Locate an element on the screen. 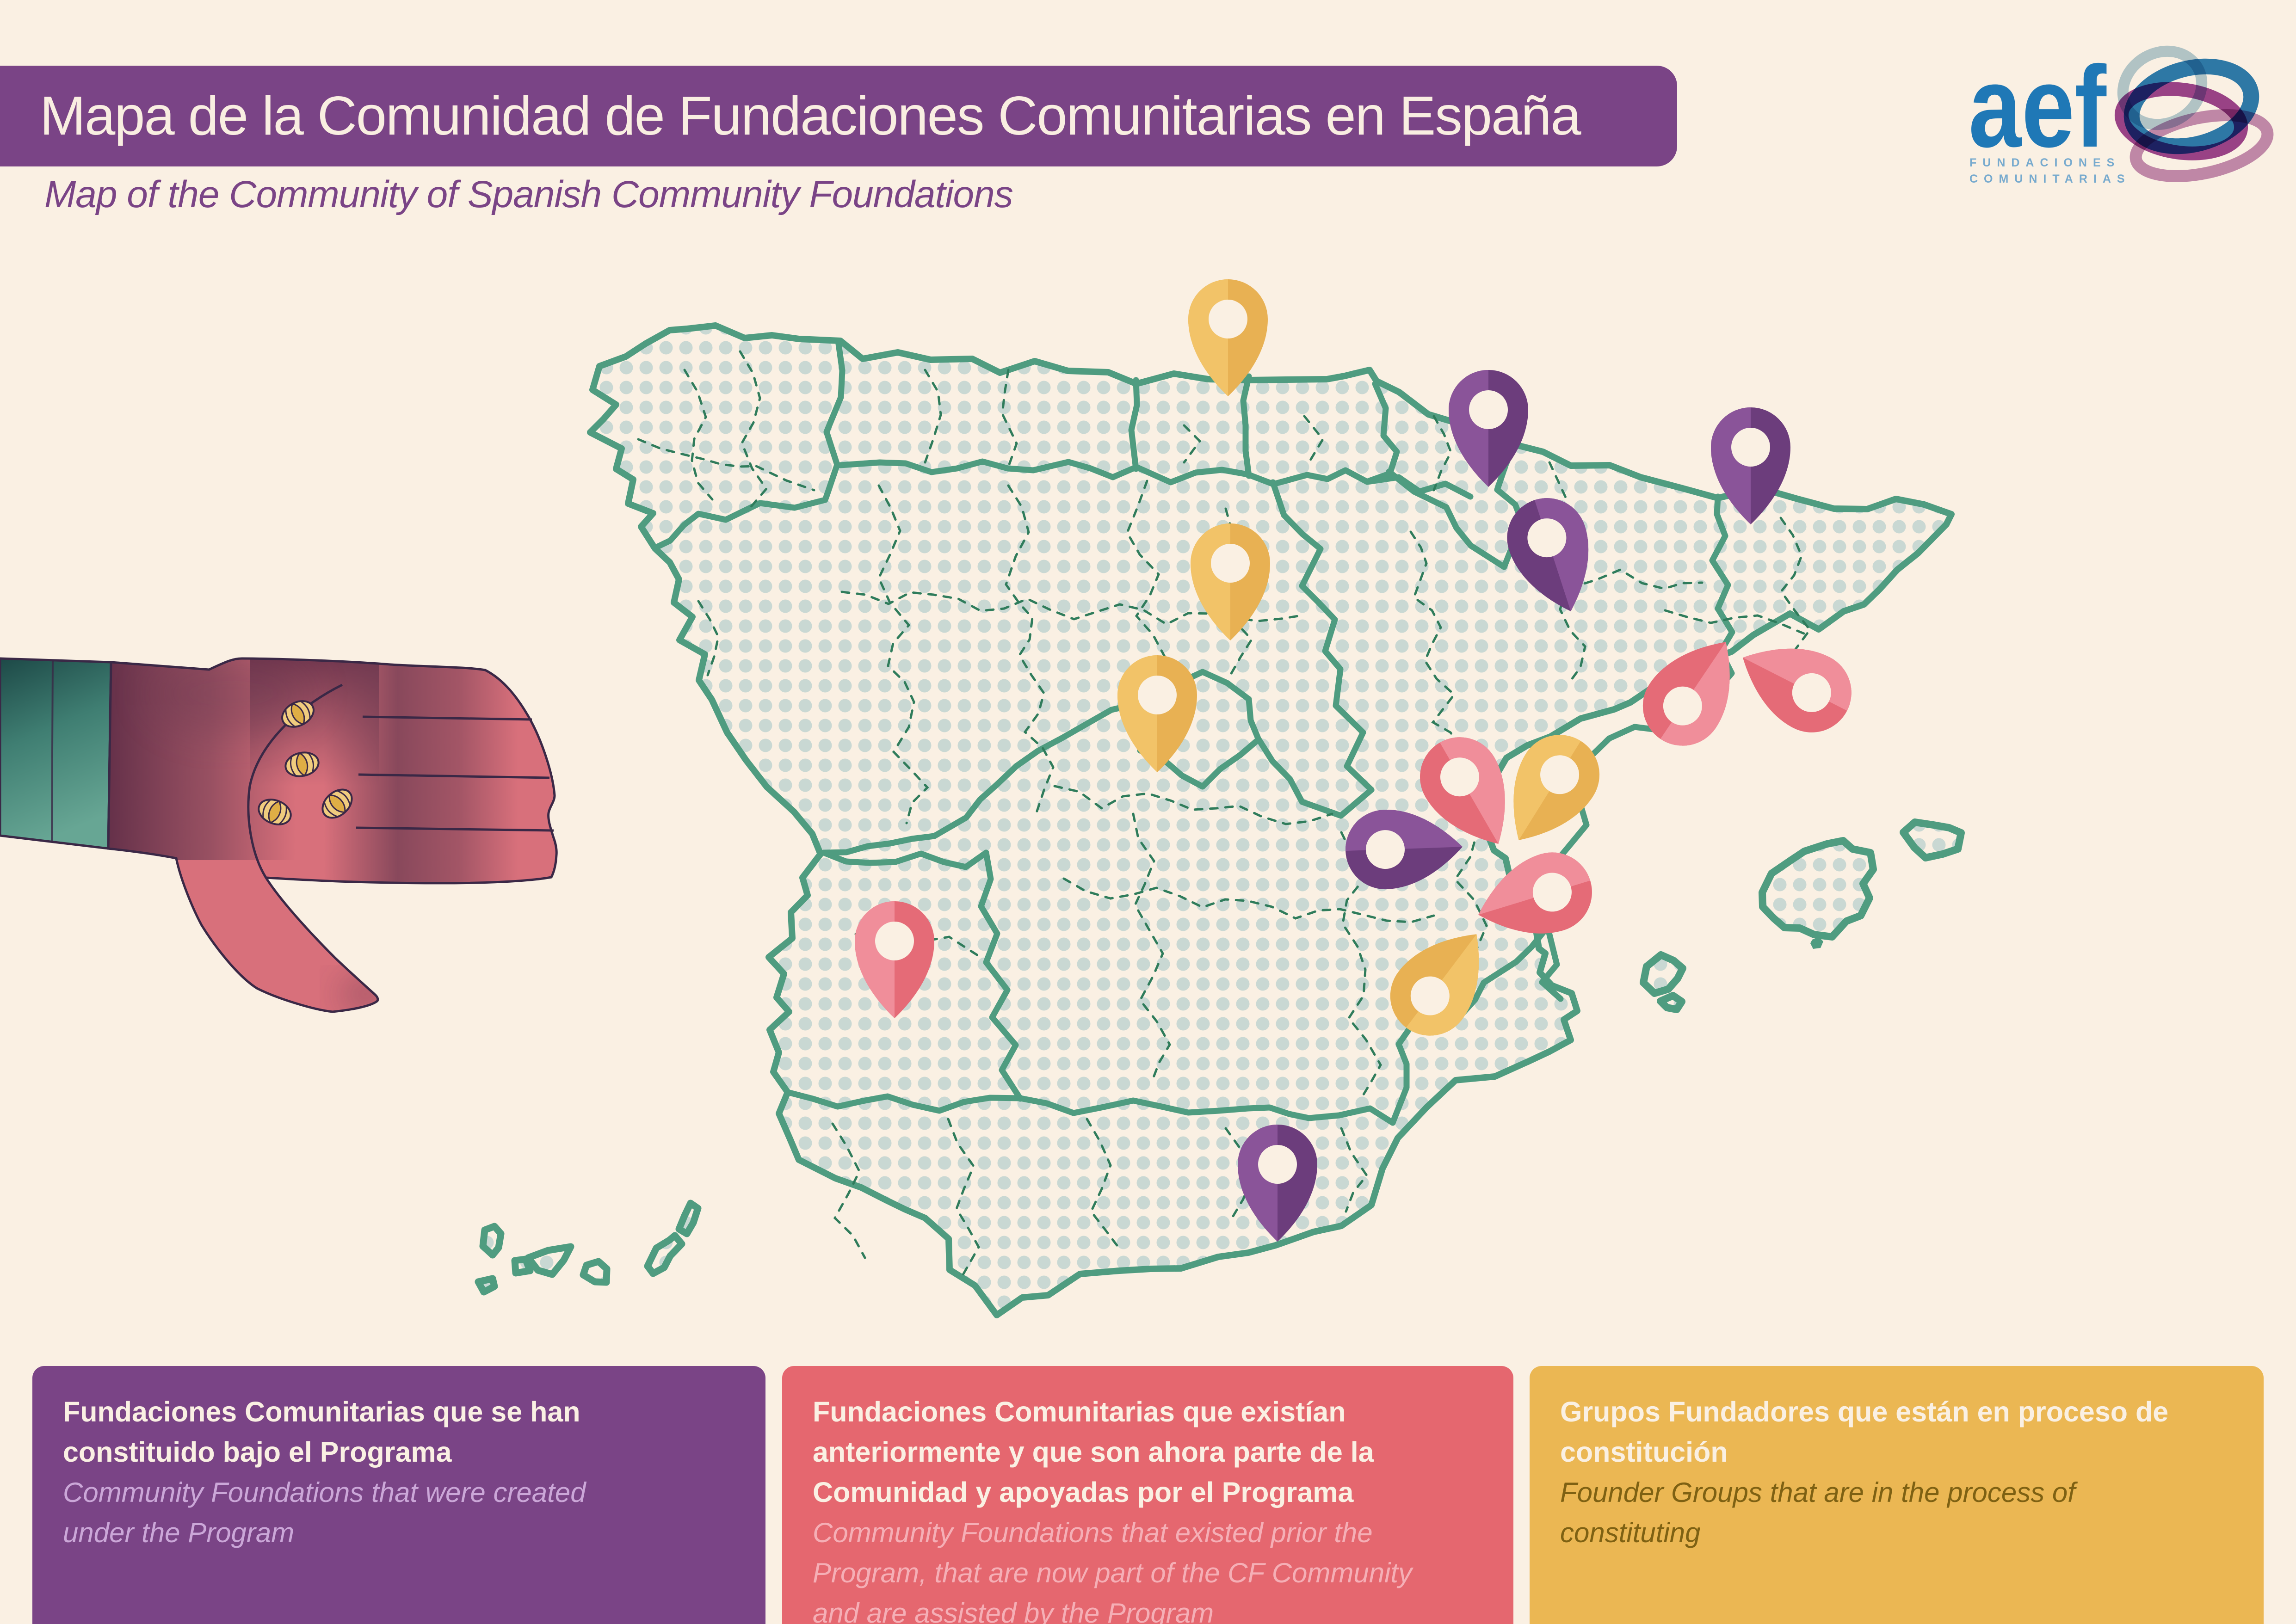 The width and height of the screenshot is (2296, 1624). svg-text: FUNDACIONES is located at coordinates (2044, 162).